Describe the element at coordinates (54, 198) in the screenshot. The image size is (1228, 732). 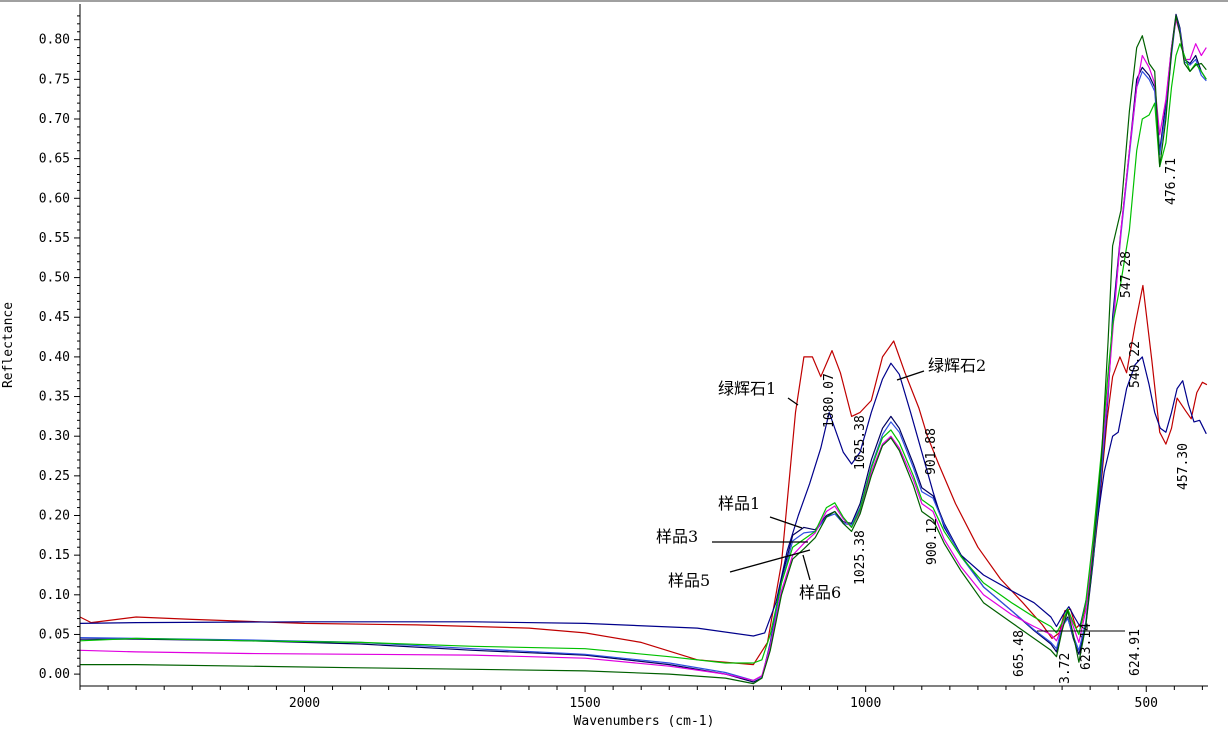
I see `y-tick-label: 0.60` at that location.